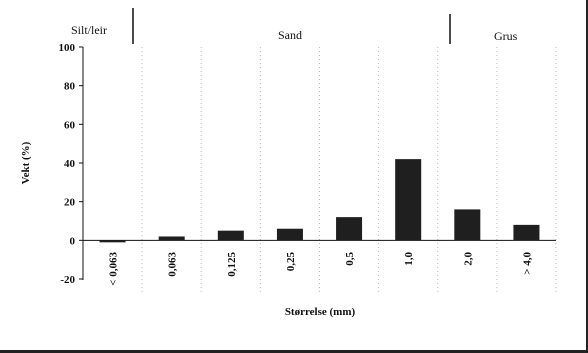 This screenshot has width=588, height=353. What do you see at coordinates (291, 262) in the screenshot?
I see `x-tick-label: 0,25` at bounding box center [291, 262].